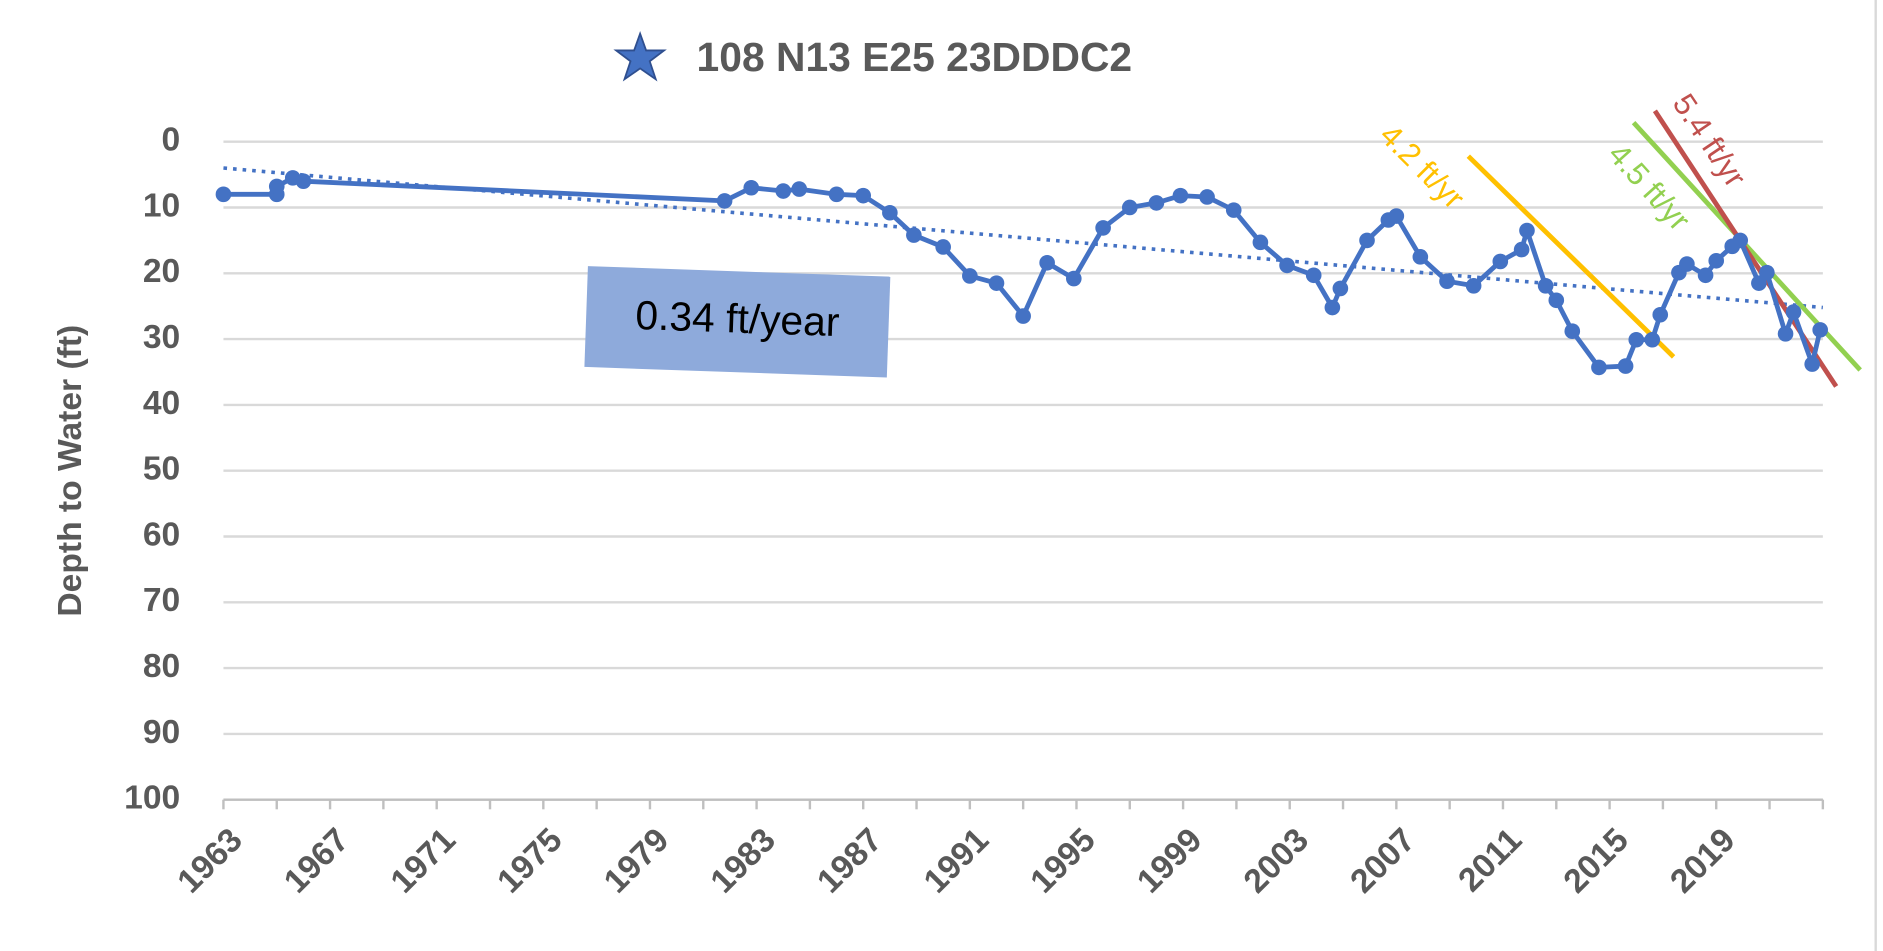  Describe the element at coordinates (152, 798) in the screenshot. I see `y-tick-label: 100` at that location.